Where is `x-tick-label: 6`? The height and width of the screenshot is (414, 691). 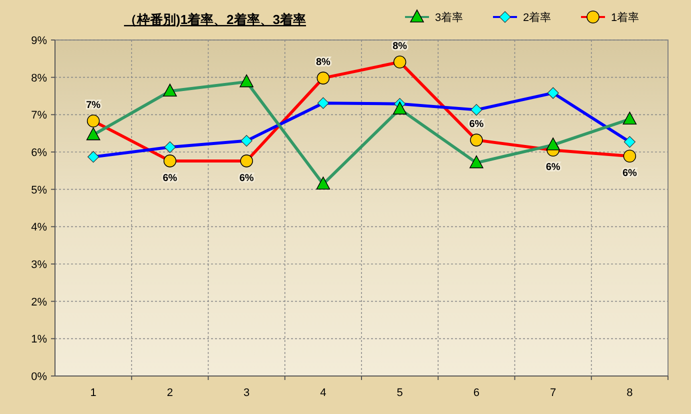
x-tick-label: 6 is located at coordinates (476, 393).